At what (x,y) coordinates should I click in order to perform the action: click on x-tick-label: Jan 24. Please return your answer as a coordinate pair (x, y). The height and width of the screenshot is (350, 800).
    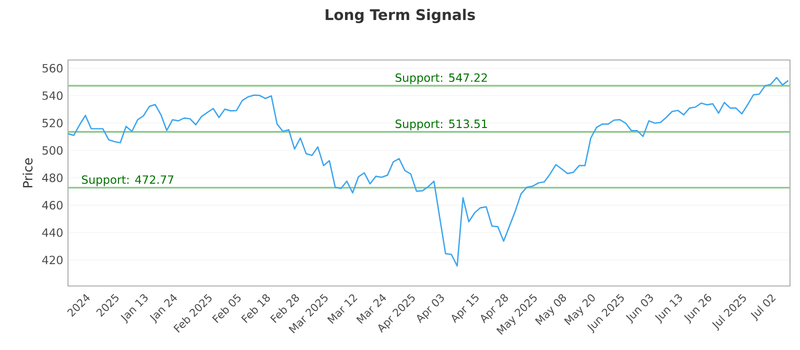
    Looking at the image, I should click on (163, 309).